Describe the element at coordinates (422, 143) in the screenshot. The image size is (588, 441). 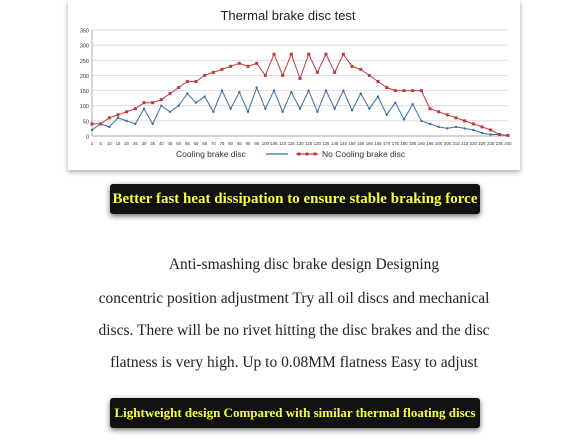
I see `x-tick-label: 190` at that location.